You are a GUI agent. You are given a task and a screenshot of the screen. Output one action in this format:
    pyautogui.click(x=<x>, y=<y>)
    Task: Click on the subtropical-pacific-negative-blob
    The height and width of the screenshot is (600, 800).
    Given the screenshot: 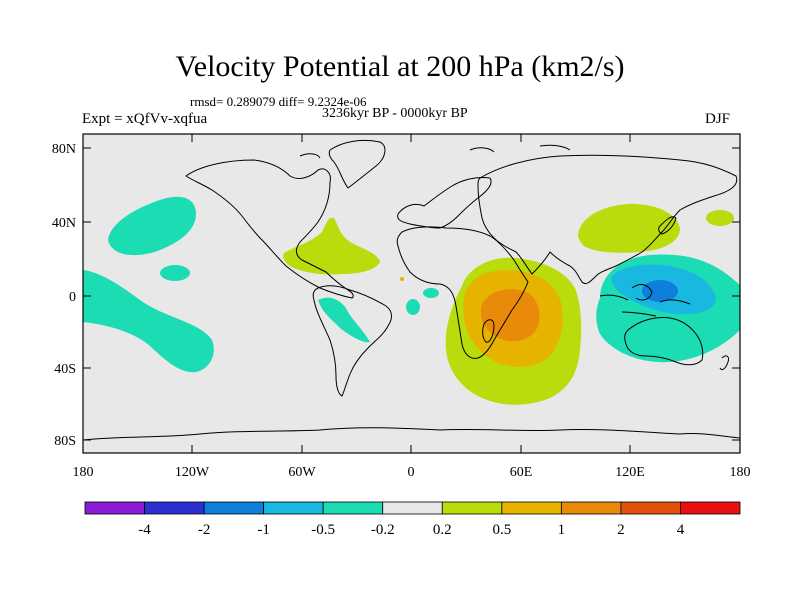 What is the action you would take?
    pyautogui.click(x=175, y=273)
    